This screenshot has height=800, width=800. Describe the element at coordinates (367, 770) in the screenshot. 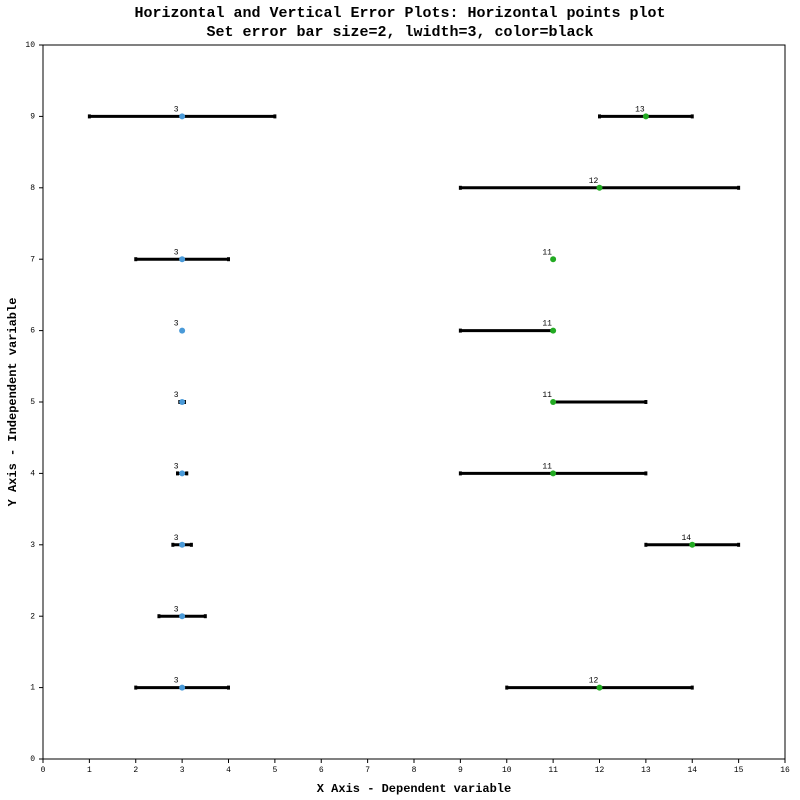

I see `x-tick-label: 7` at that location.